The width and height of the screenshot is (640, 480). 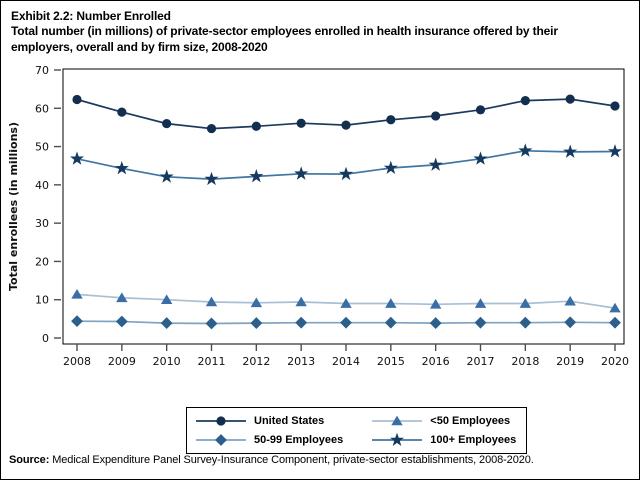 What do you see at coordinates (436, 361) in the screenshot?
I see `x-tick-label: 2016` at bounding box center [436, 361].